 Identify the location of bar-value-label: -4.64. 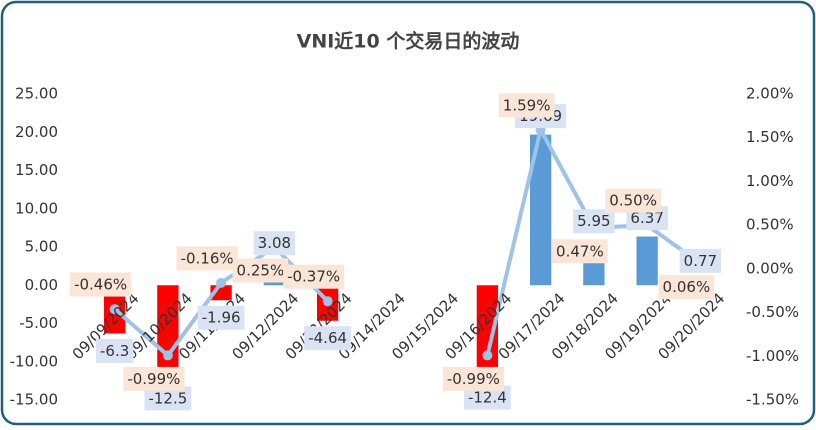
(327, 338).